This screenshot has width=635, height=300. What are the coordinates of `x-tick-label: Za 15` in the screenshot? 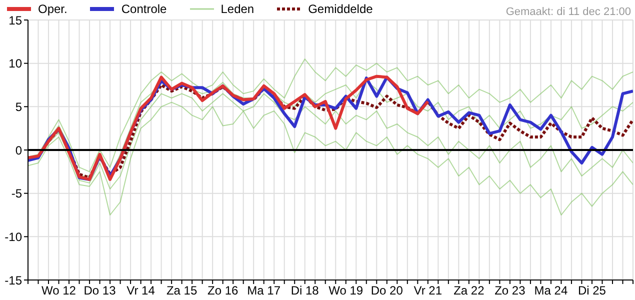 It's located at (182, 291).